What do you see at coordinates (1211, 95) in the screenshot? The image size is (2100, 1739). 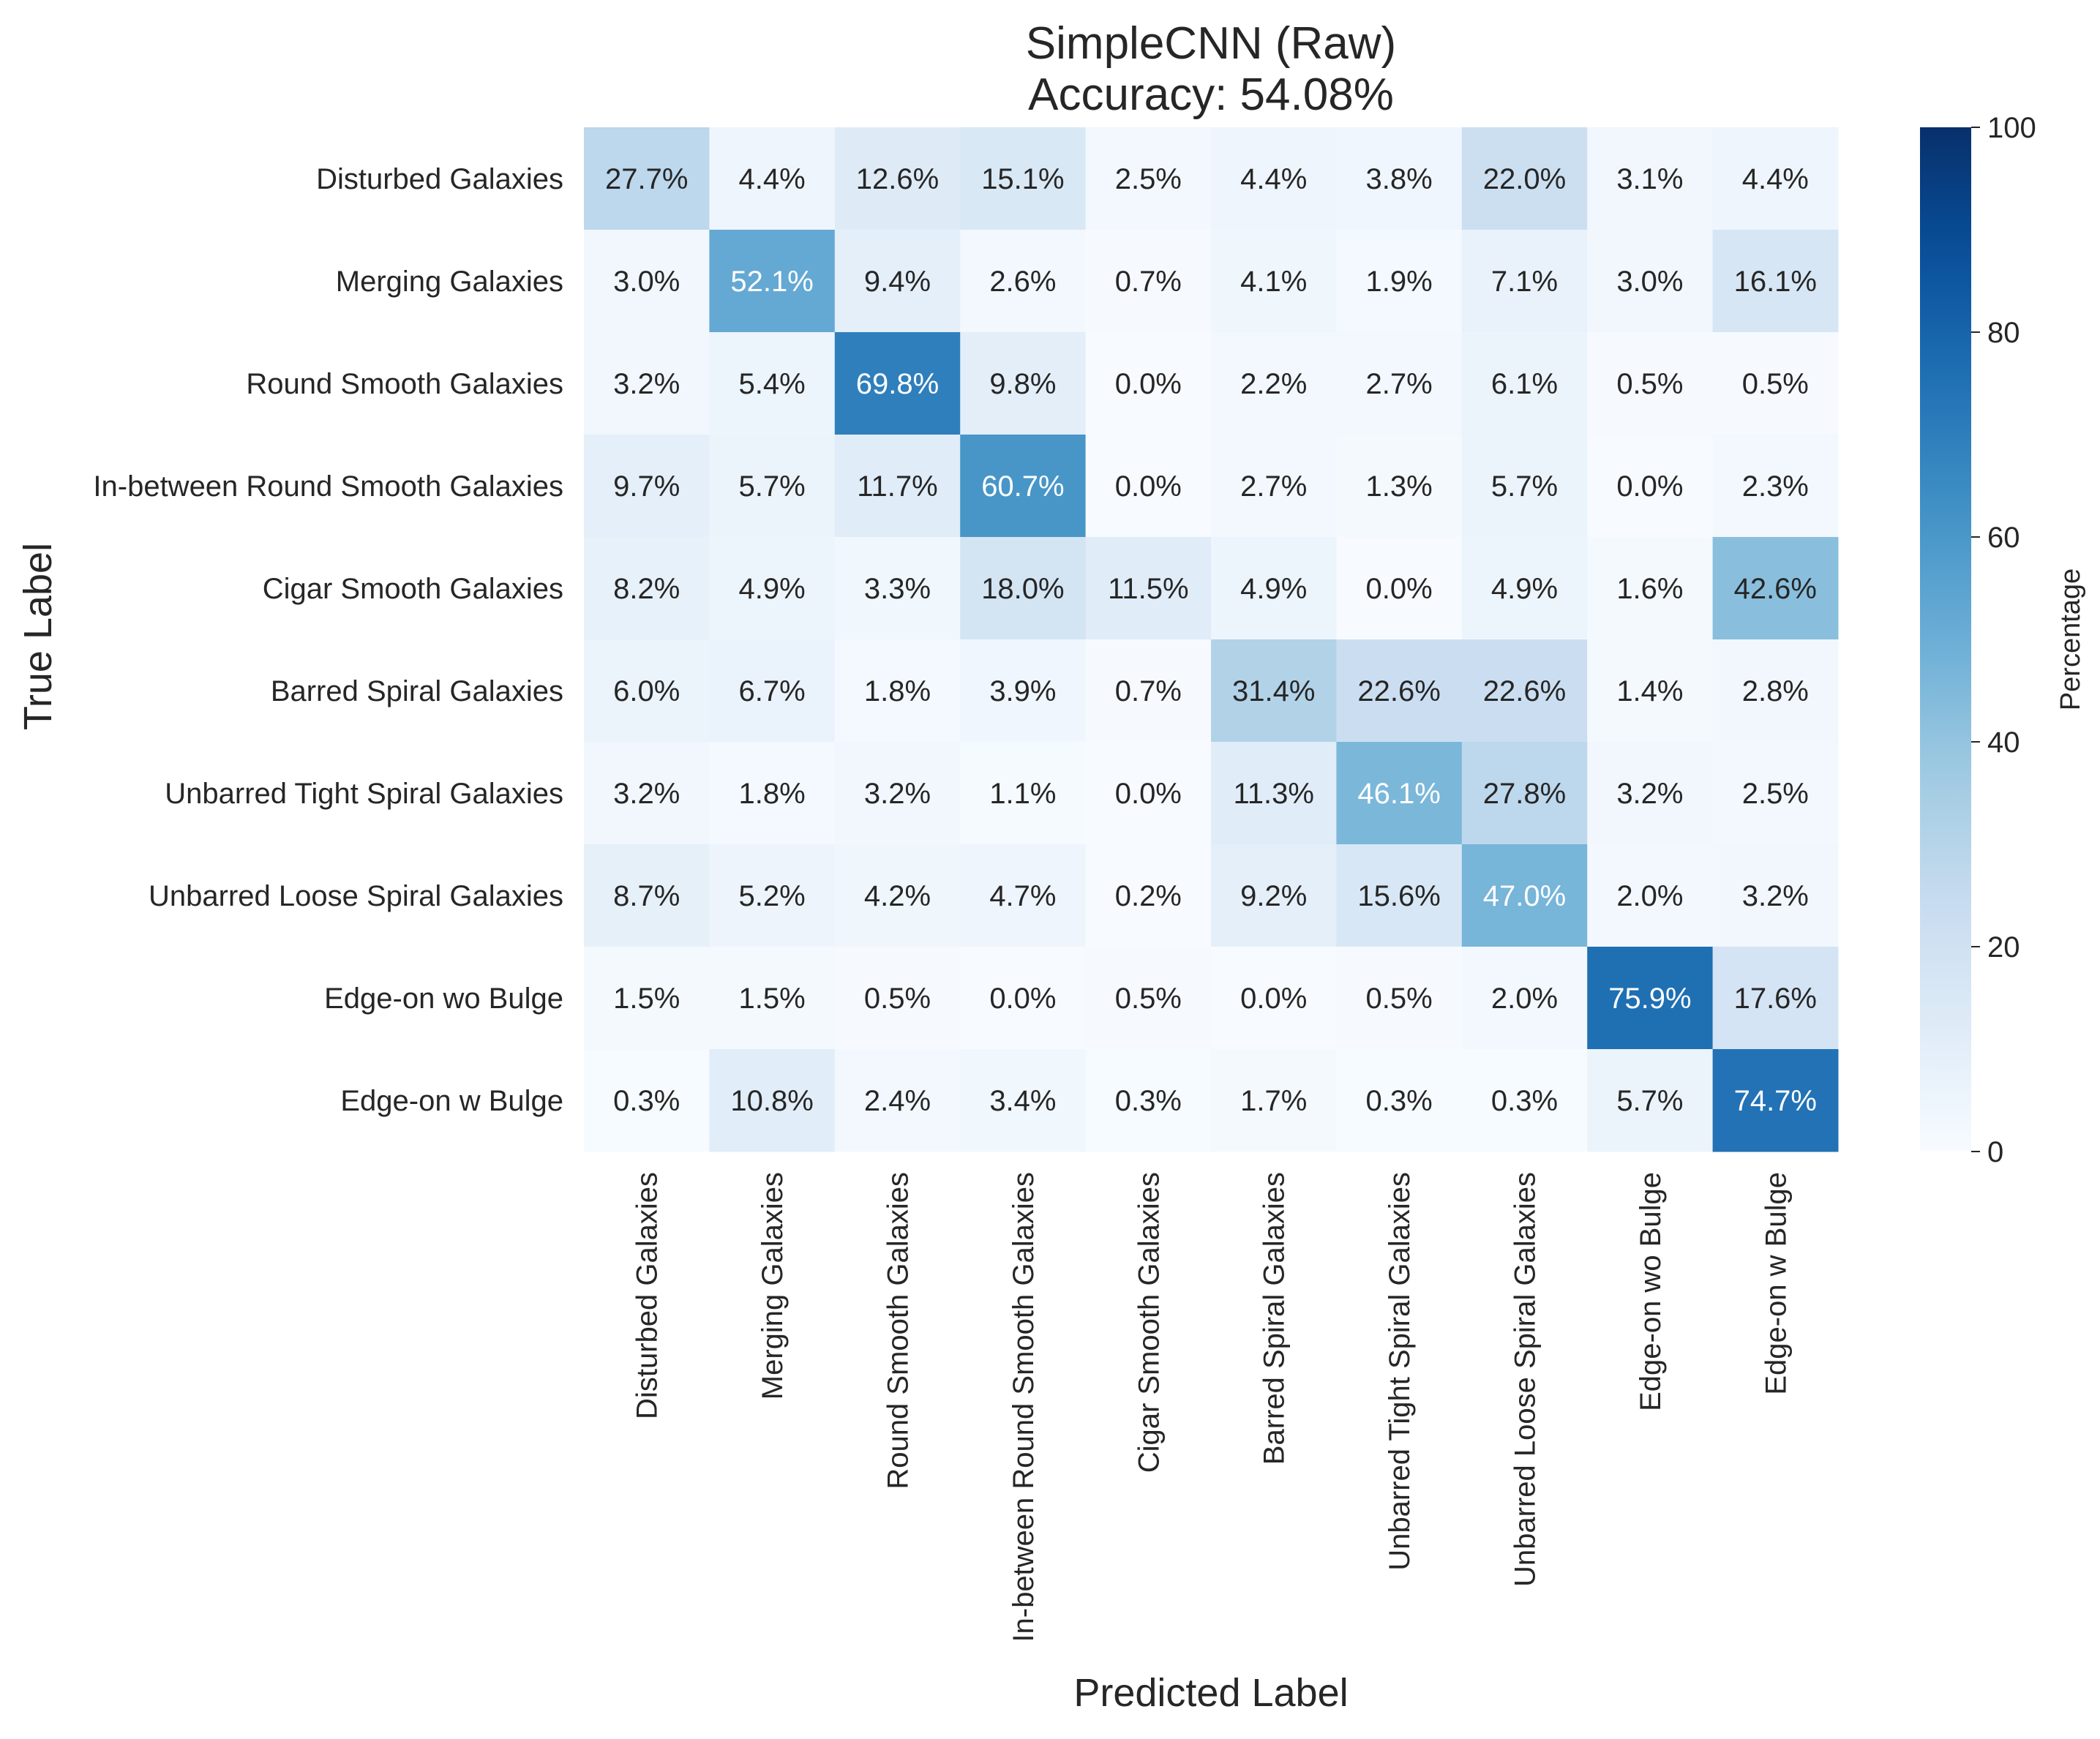 I see `chart-title-line-2: Accuracy: 54.08%` at bounding box center [1211, 95].